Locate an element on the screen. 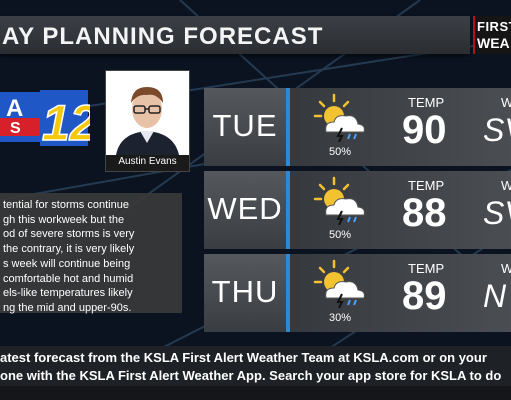  presenter-name: Austin Evans is located at coordinates (147, 161).